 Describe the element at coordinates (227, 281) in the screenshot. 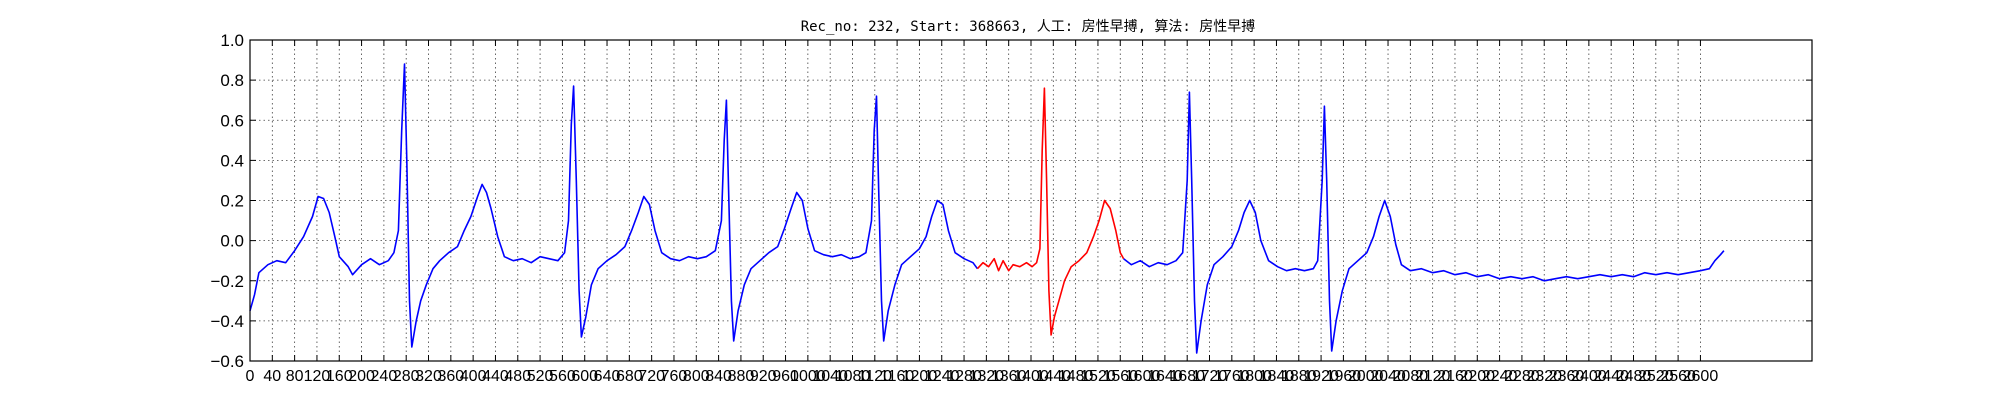

I see `y-tick-label: −0.2` at that location.